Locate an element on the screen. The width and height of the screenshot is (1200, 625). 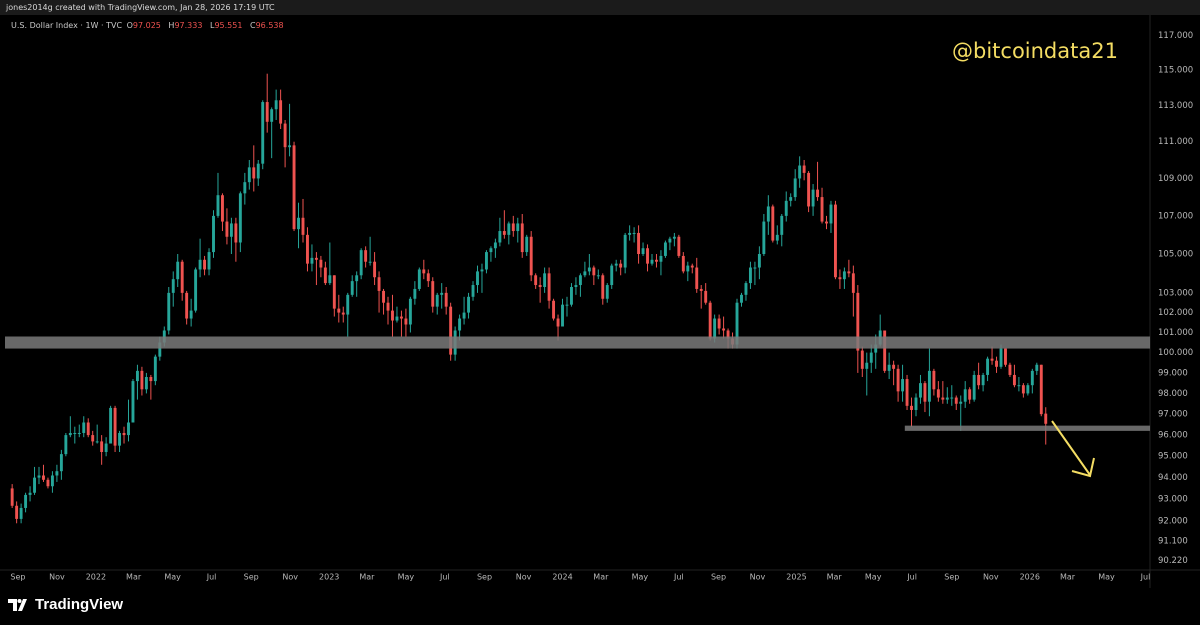
legend-key: H is located at coordinates (171, 25).